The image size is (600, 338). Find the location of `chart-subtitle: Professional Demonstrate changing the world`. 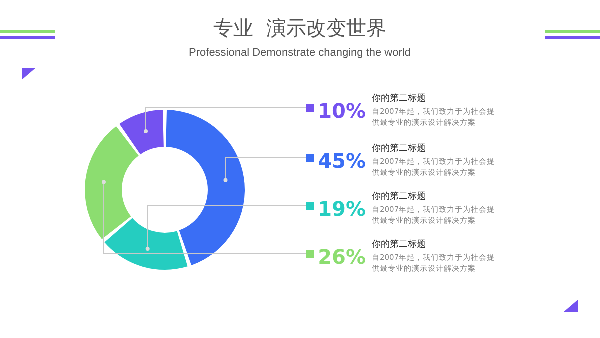

chart-subtitle: Professional Demonstrate changing the world is located at coordinates (300, 53).